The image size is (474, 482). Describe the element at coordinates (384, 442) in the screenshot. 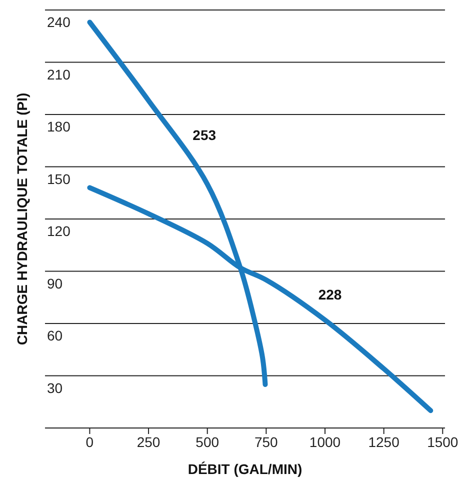

I see `x-tick-label: 1250` at that location.